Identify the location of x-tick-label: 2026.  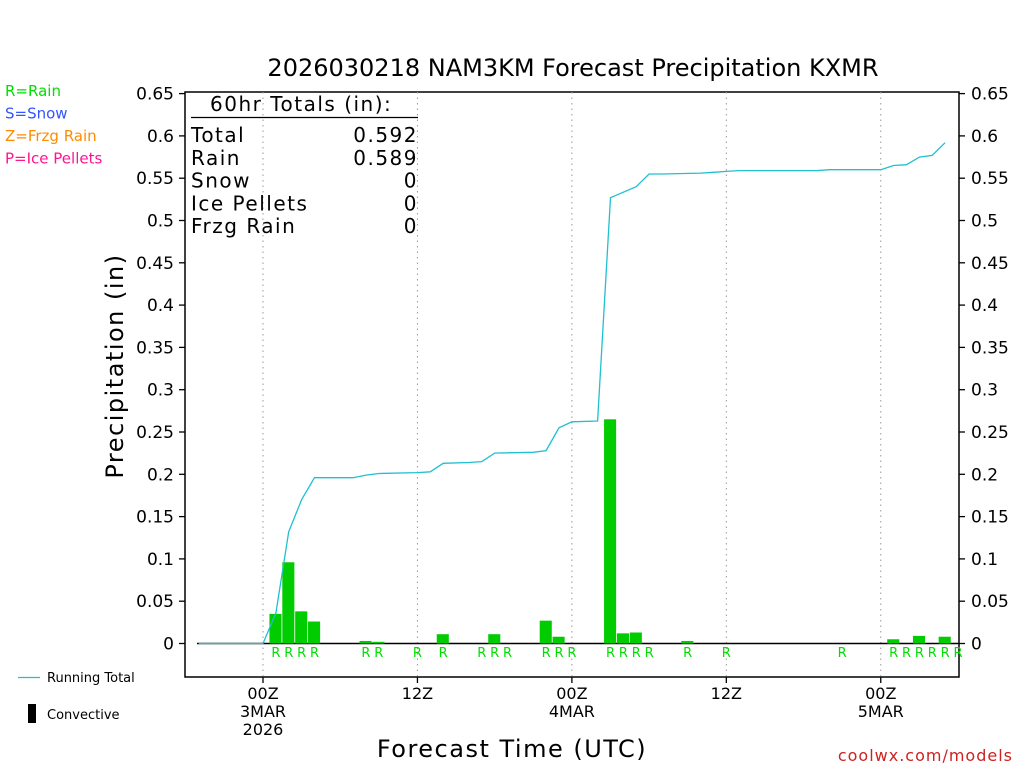
(263, 729).